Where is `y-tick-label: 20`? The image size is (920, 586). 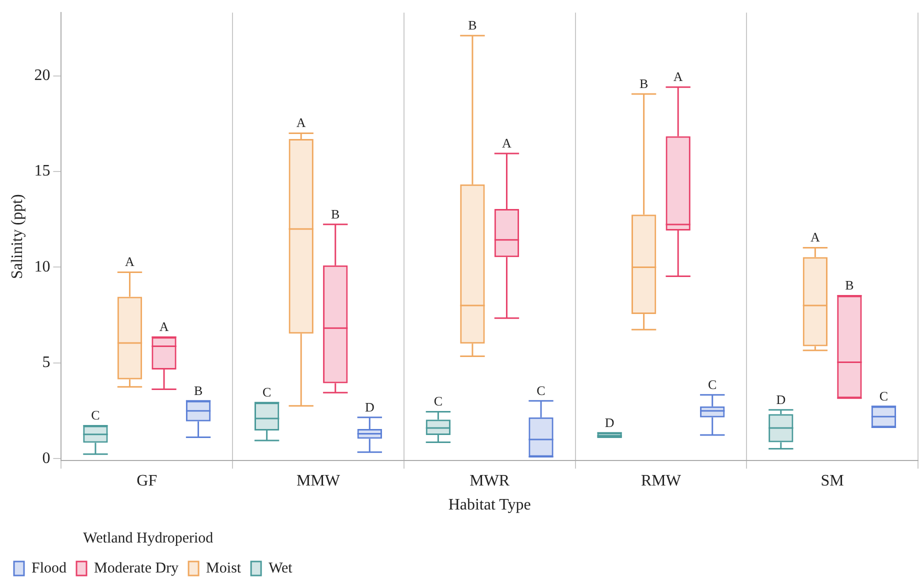 y-tick-label: 20 is located at coordinates (42, 75).